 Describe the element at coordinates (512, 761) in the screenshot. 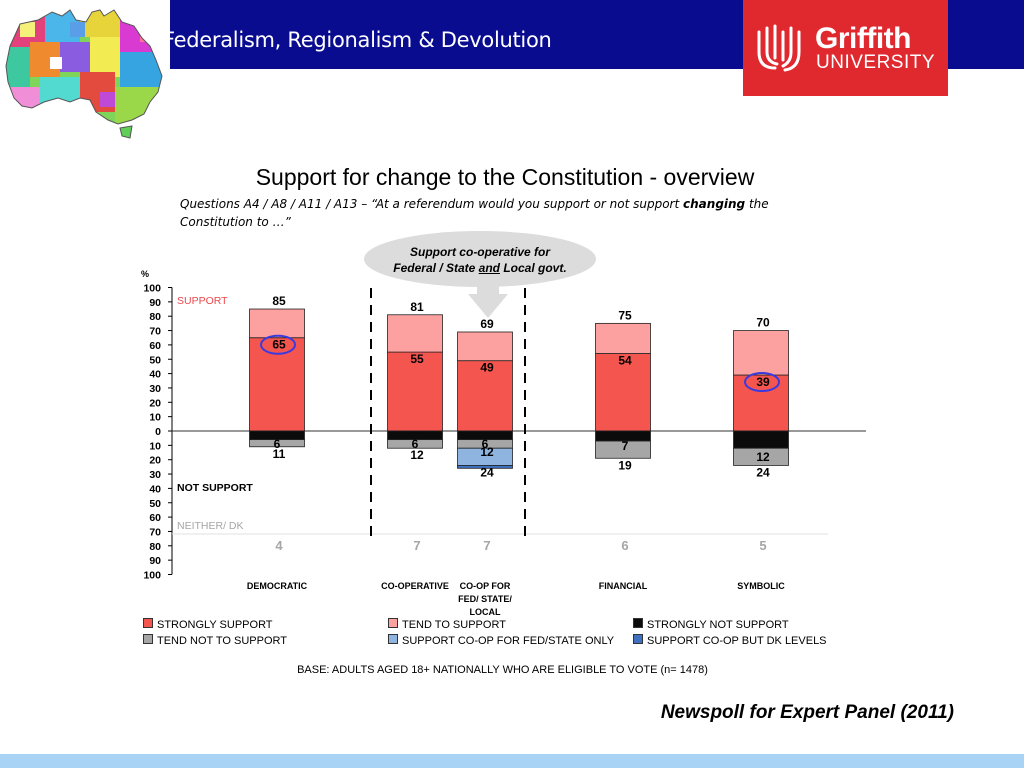

I see `footer-band` at that location.